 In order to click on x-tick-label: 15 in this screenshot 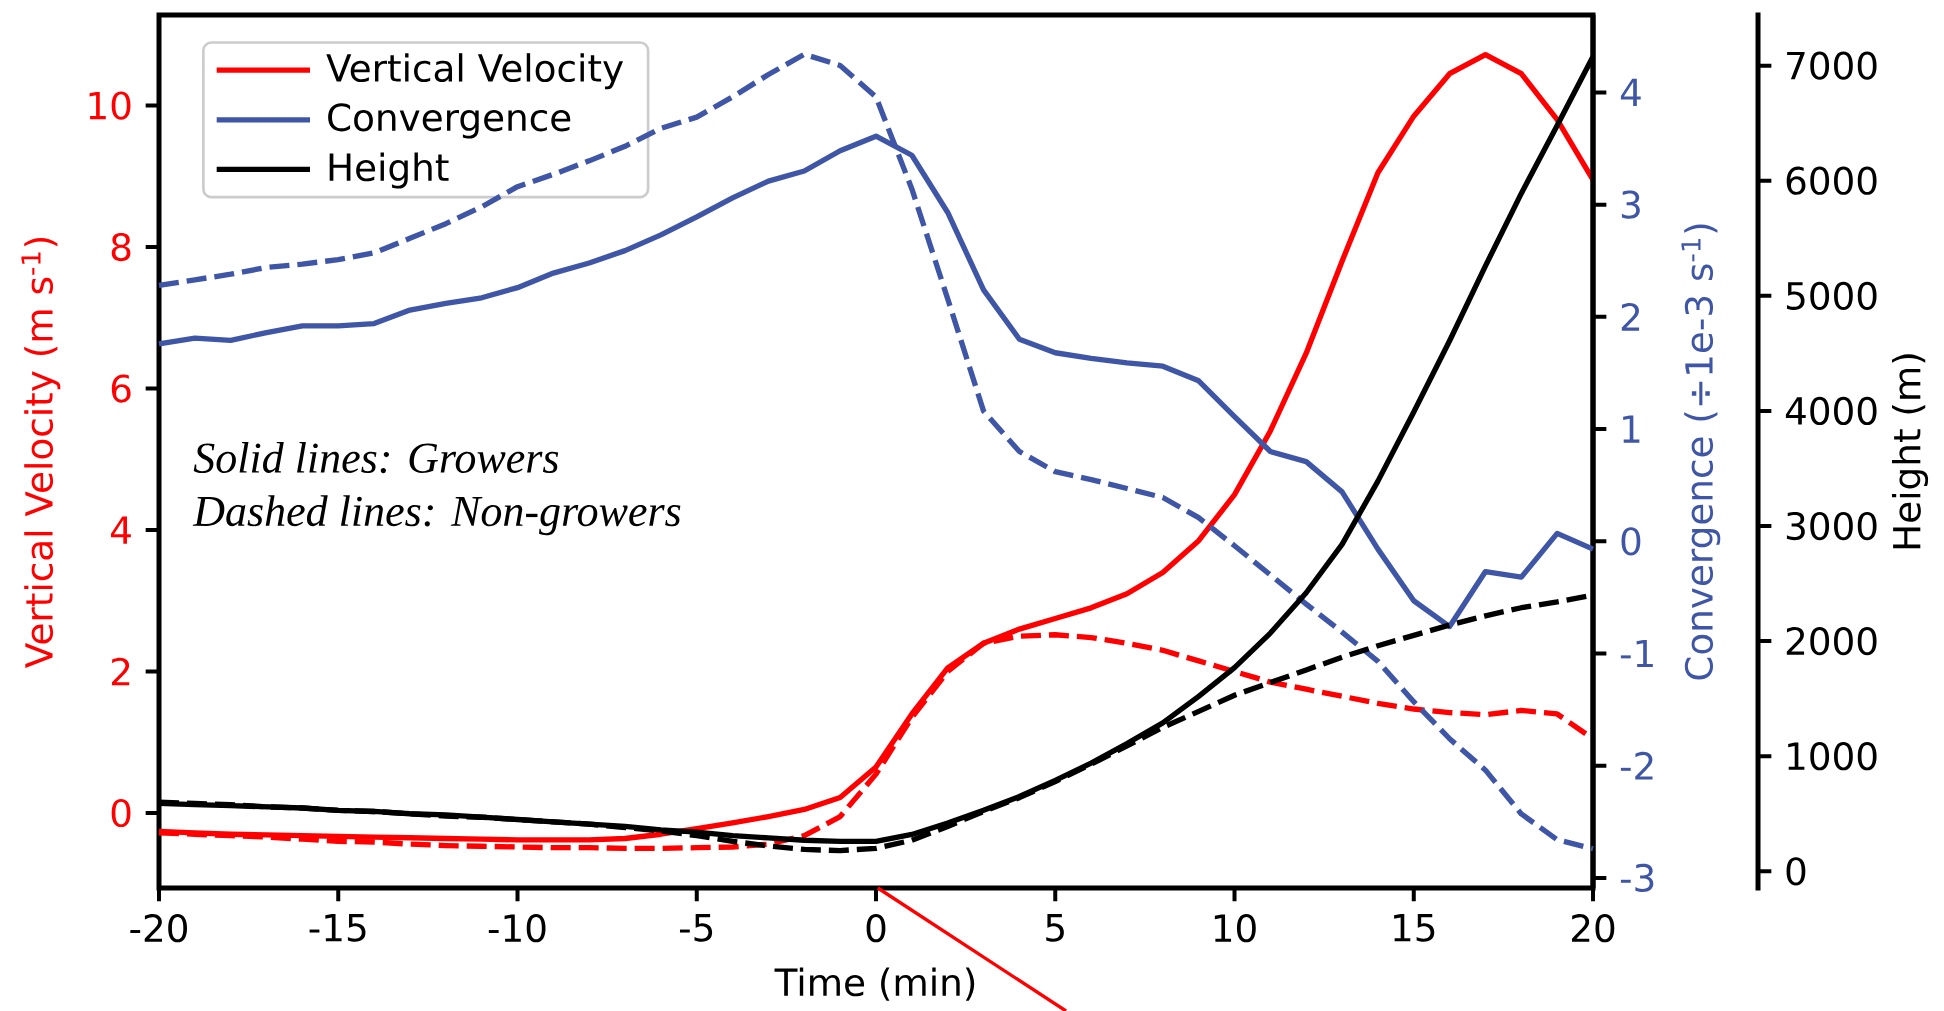, I will do `click(1414, 928)`.